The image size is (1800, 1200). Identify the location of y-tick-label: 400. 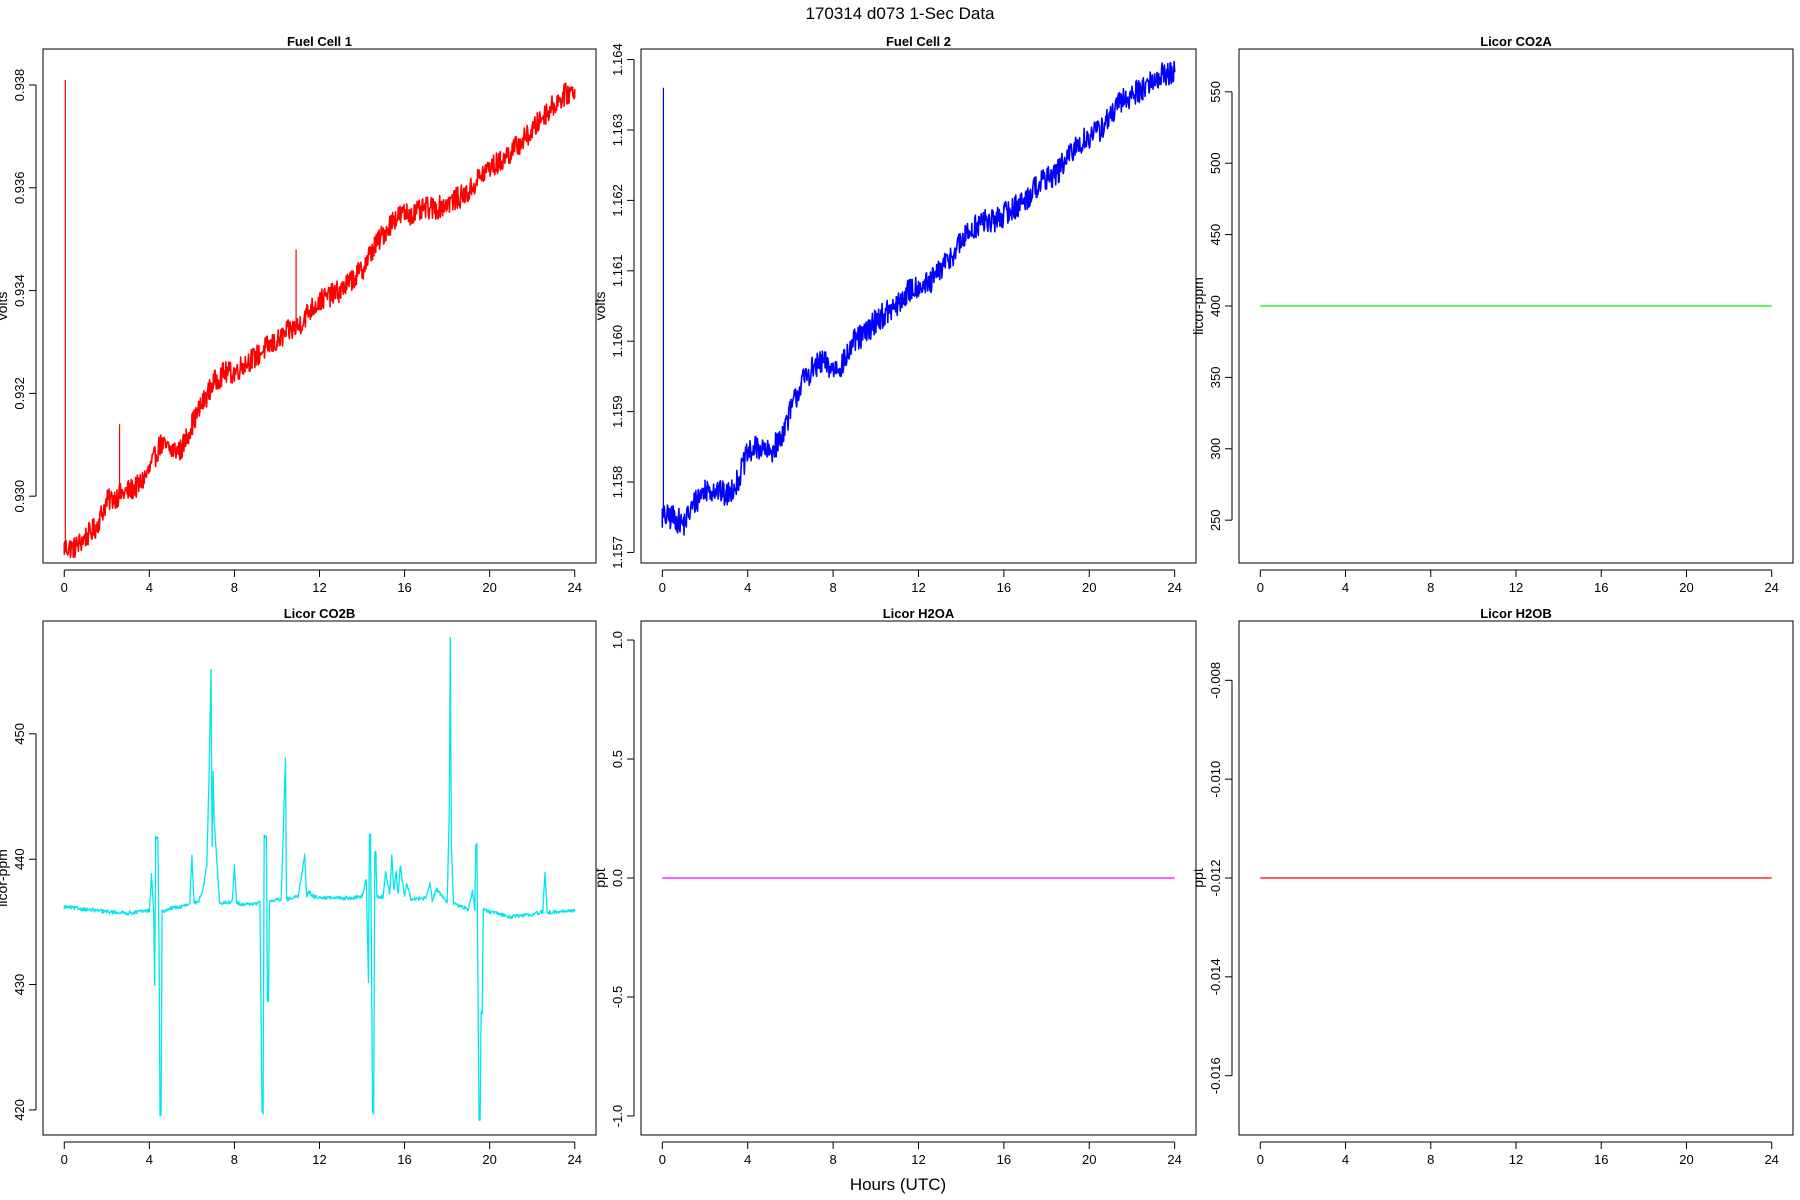
(1215, 306).